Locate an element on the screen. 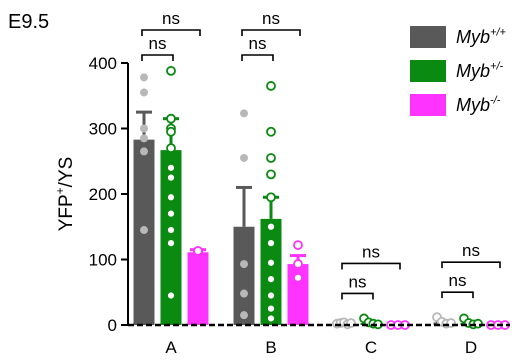 This screenshot has width=523, height=363. y-tick-label: 100 is located at coordinates (103, 260).